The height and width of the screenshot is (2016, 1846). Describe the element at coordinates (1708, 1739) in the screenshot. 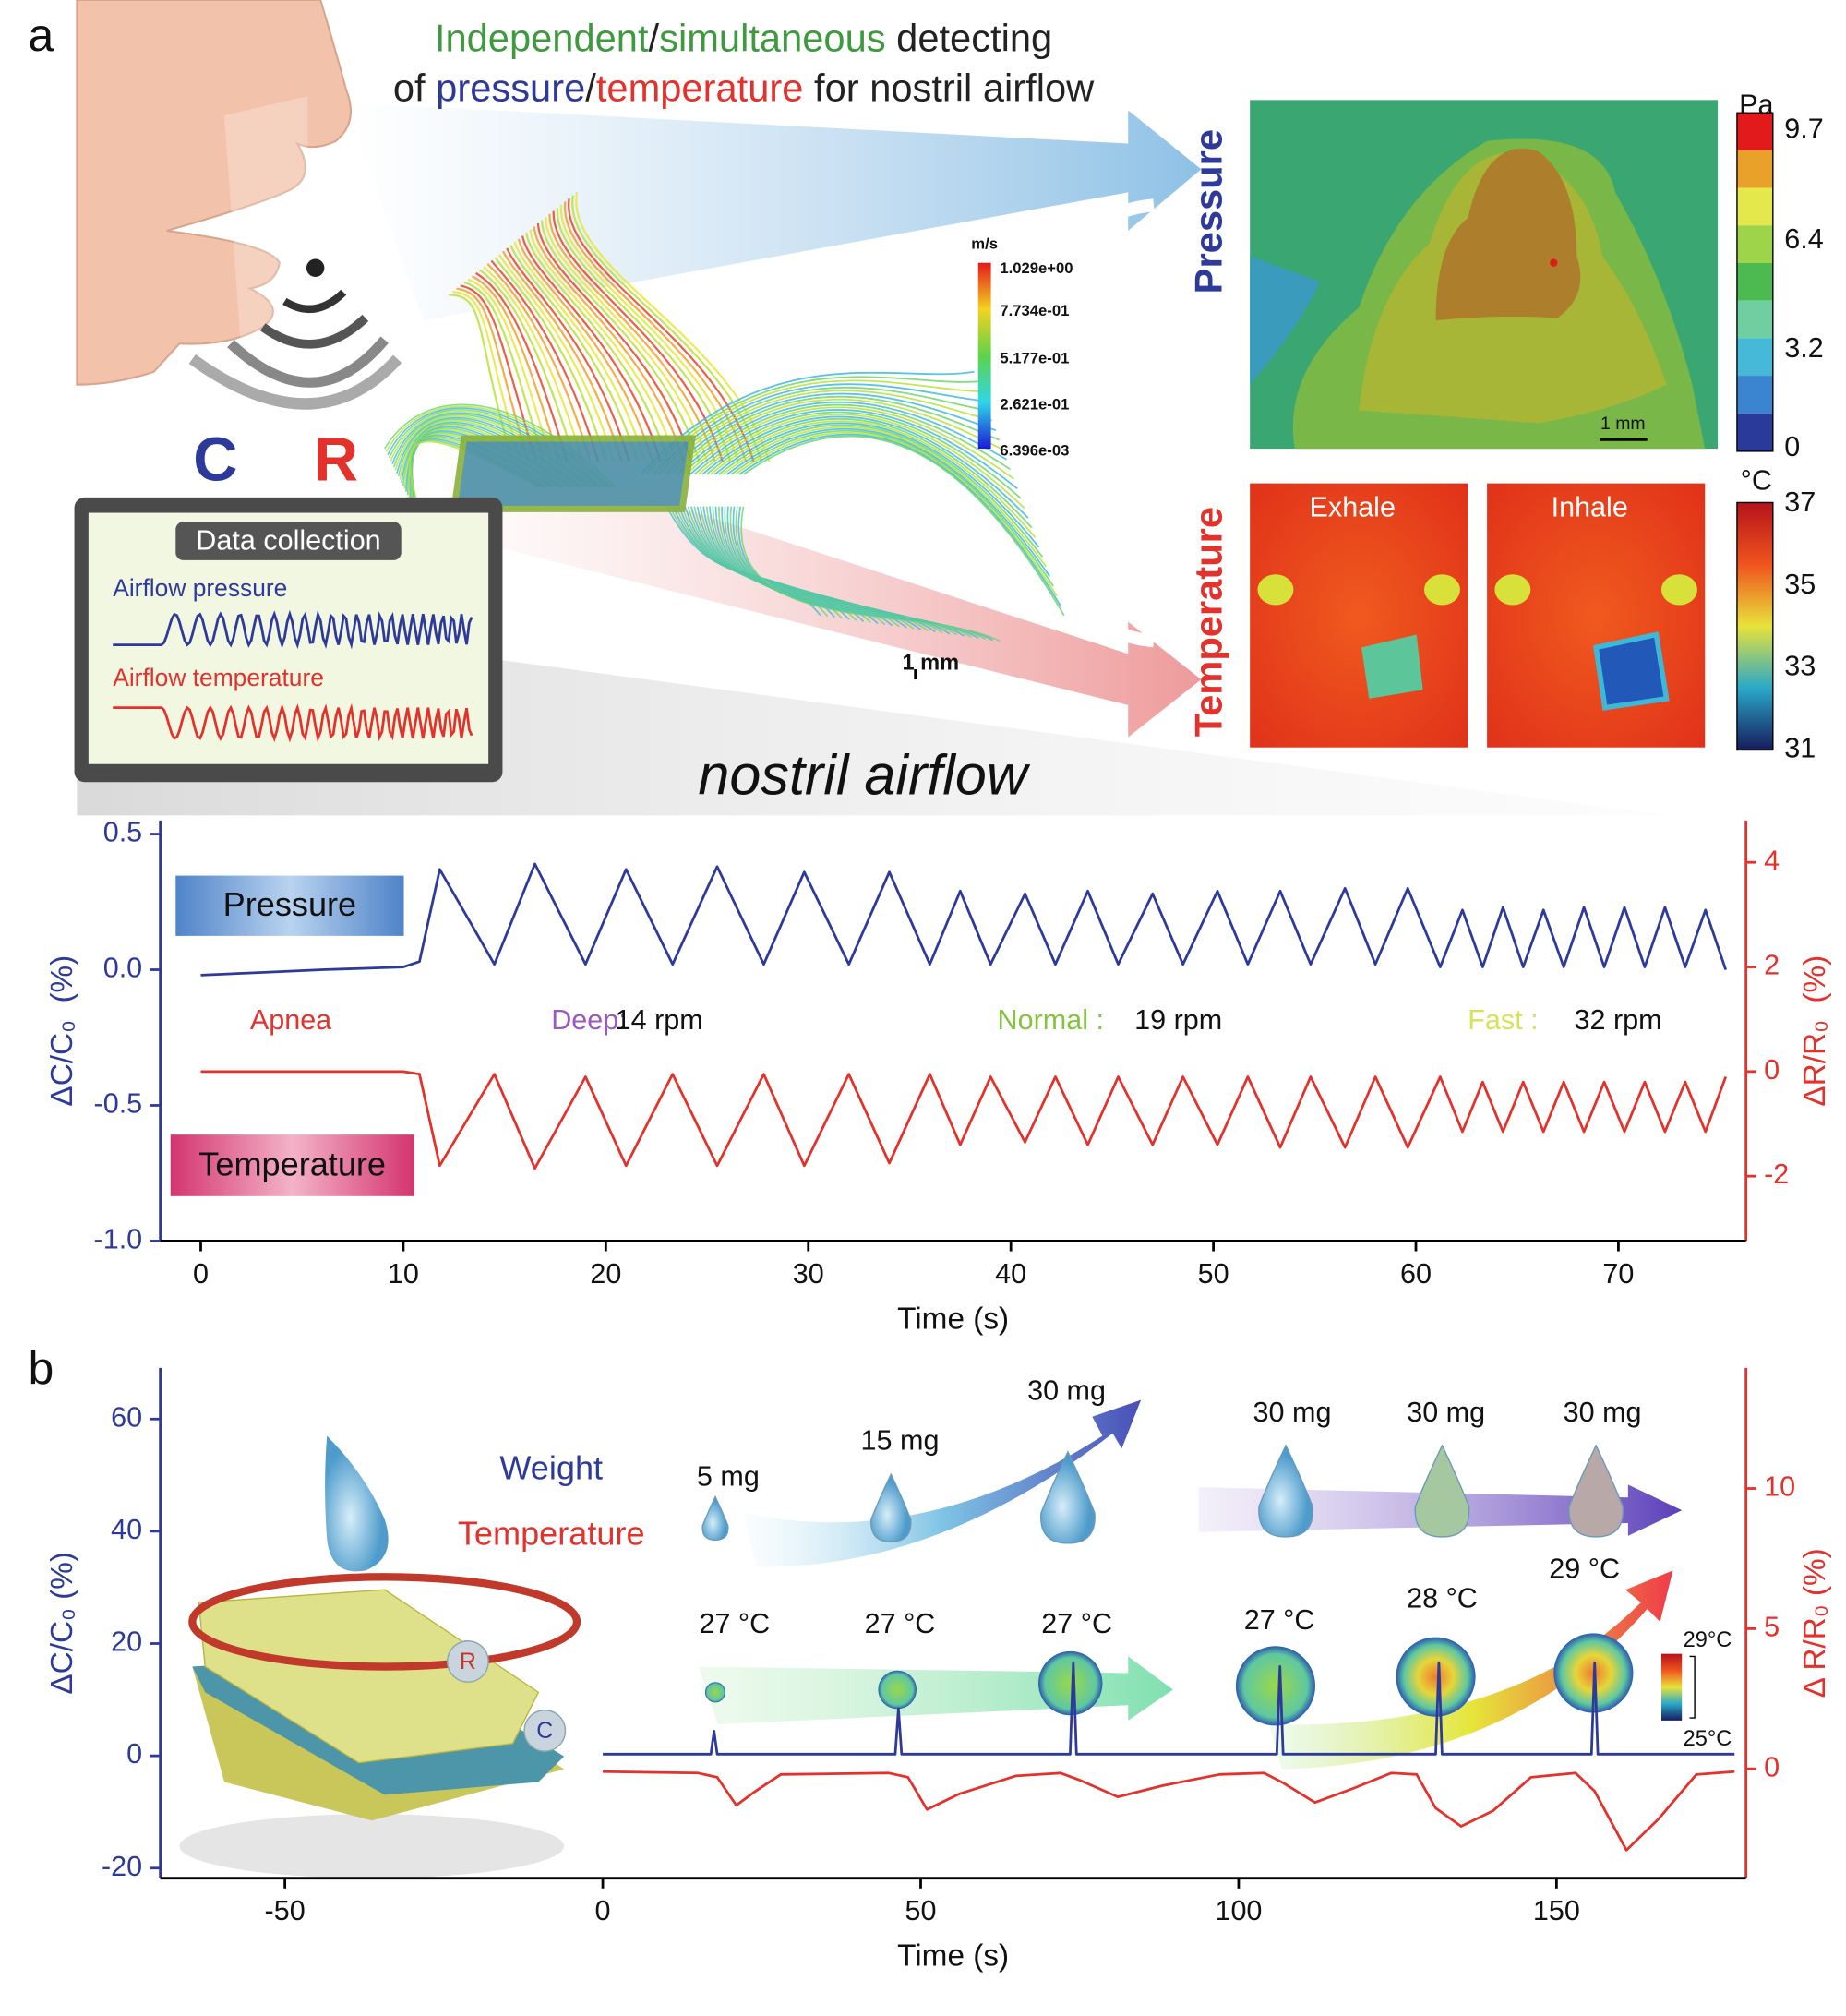

I see `colorbar-label: 25°C` at that location.